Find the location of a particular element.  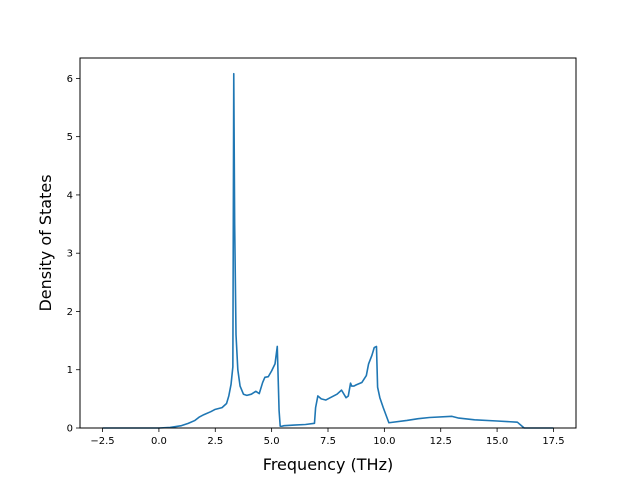

y-tick-label: 0 is located at coordinates (70, 429).